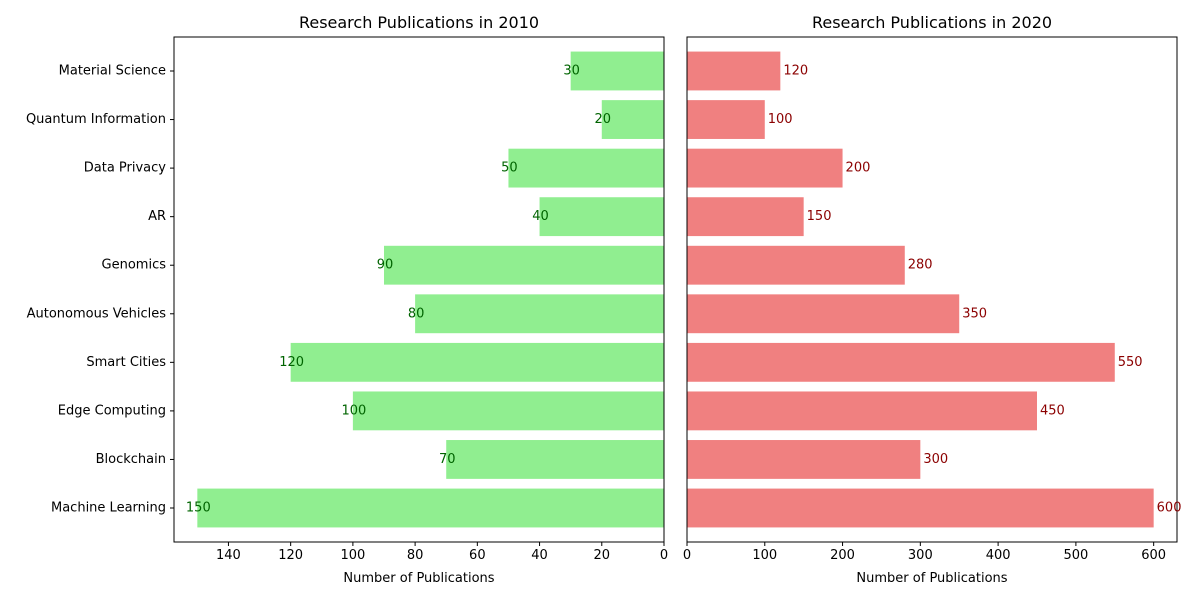 The height and width of the screenshot is (604, 1200). Describe the element at coordinates (447, 459) in the screenshot. I see `data-label: 70` at that location.